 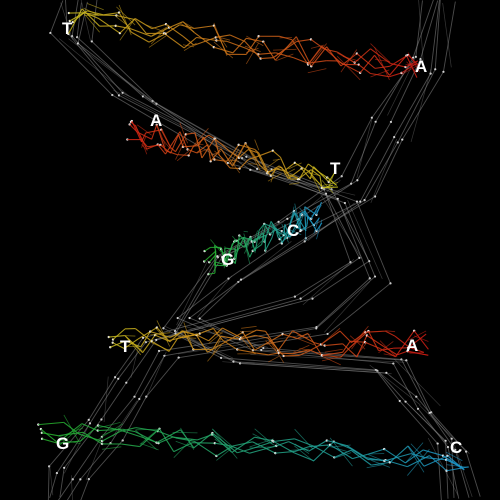 What do you see at coordinates (279, 353) in the screenshot?
I see `rung-node` at bounding box center [279, 353].